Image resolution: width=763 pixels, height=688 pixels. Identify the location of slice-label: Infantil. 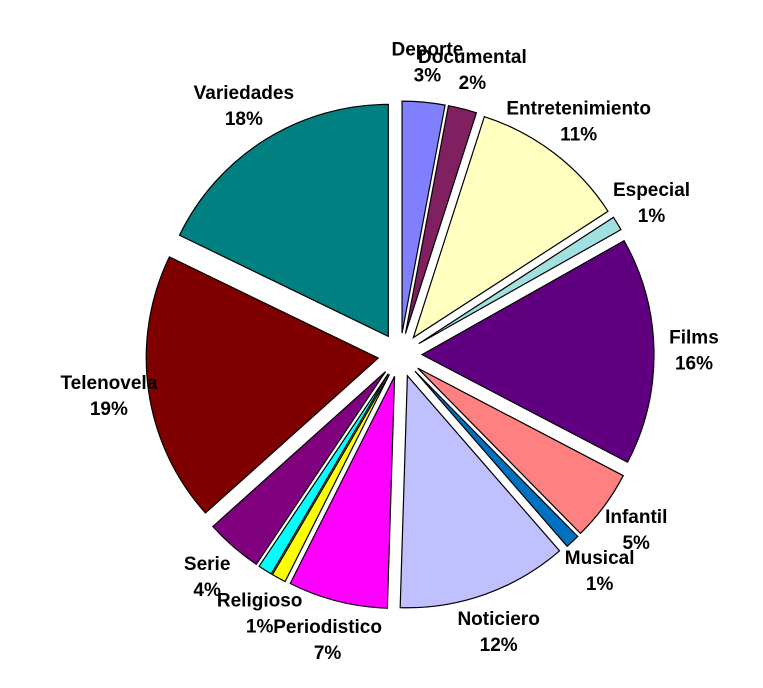
(636, 517).